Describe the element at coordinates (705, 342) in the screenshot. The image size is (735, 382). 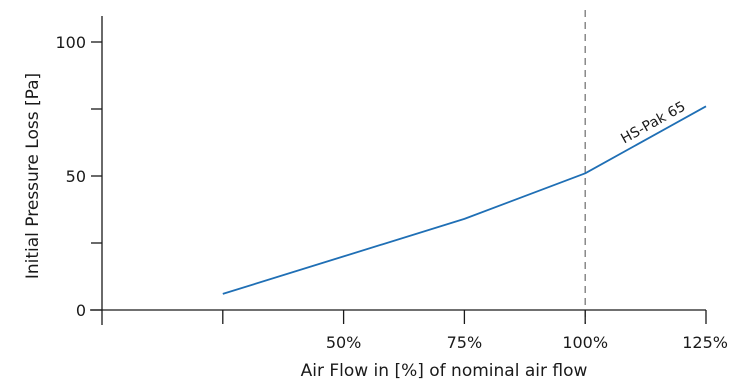
I see `x-tick-label-125: 125%` at that location.